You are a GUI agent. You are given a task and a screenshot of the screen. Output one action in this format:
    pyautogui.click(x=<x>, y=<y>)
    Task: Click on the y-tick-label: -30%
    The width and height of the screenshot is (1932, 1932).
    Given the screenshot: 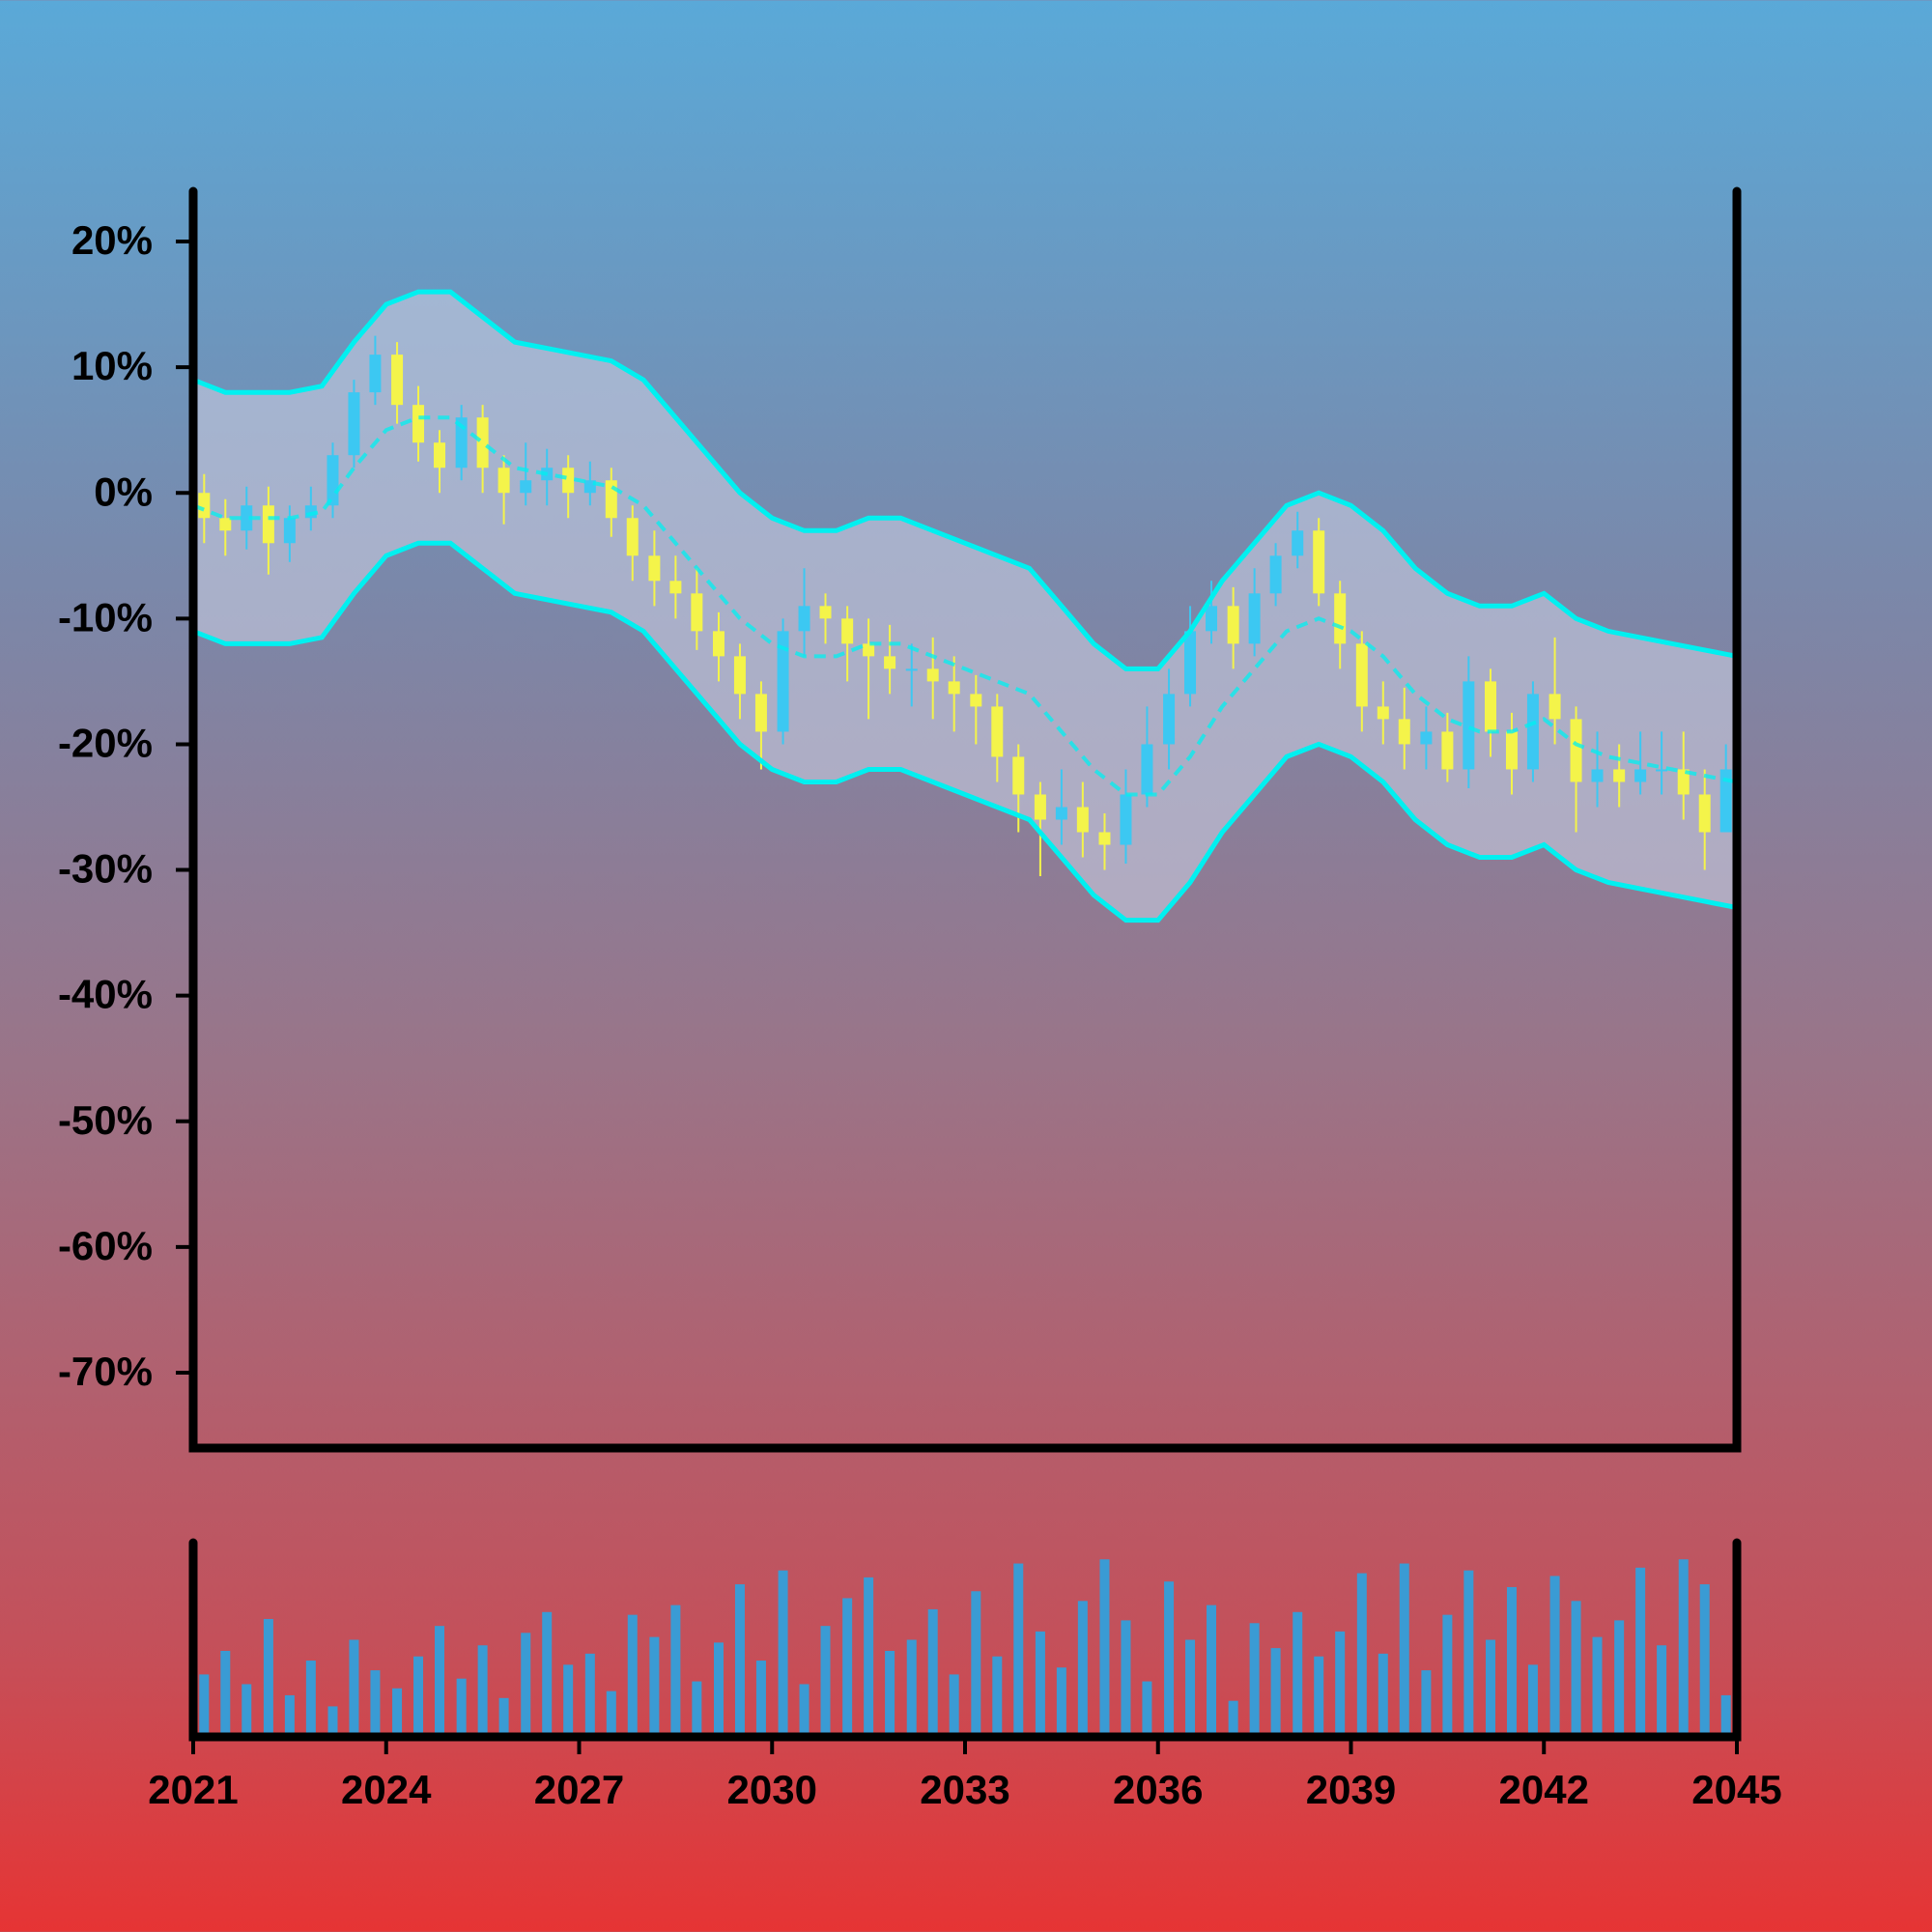 What is the action you would take?
    pyautogui.click(x=105, y=869)
    